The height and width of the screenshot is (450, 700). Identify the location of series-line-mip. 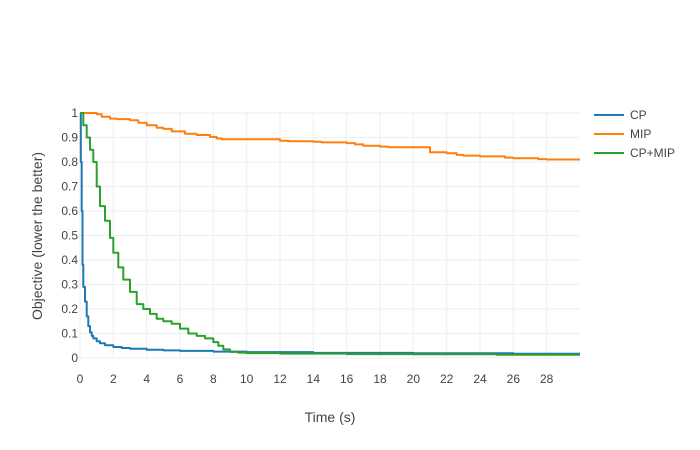
(330, 136).